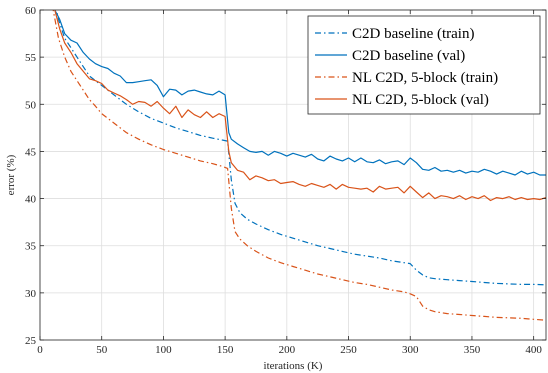  Describe the element at coordinates (31, 11) in the screenshot. I see `y-tick-label: 60` at that location.